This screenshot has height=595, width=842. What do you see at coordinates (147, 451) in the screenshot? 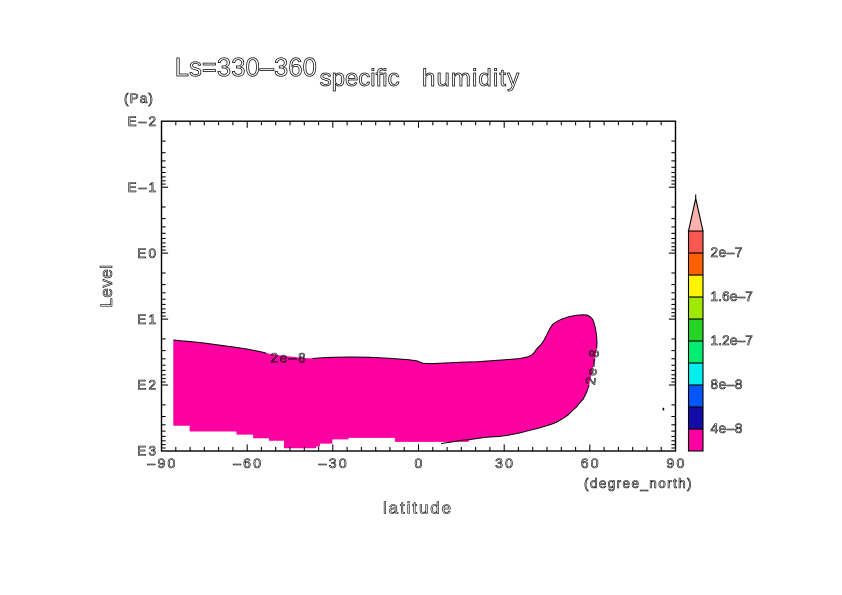
I see `svg-text: E3` at bounding box center [147, 451].